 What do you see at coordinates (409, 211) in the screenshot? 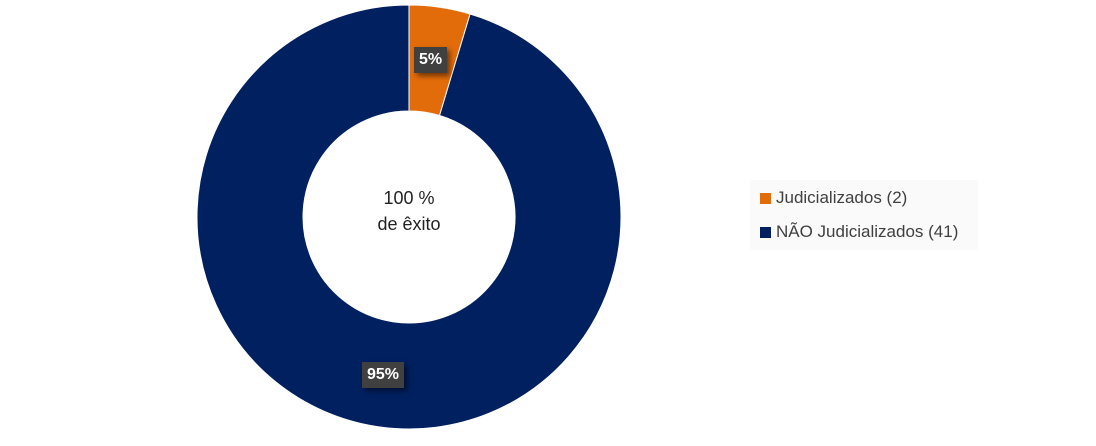
I see `center-text: 100 % de êxito` at bounding box center [409, 211].